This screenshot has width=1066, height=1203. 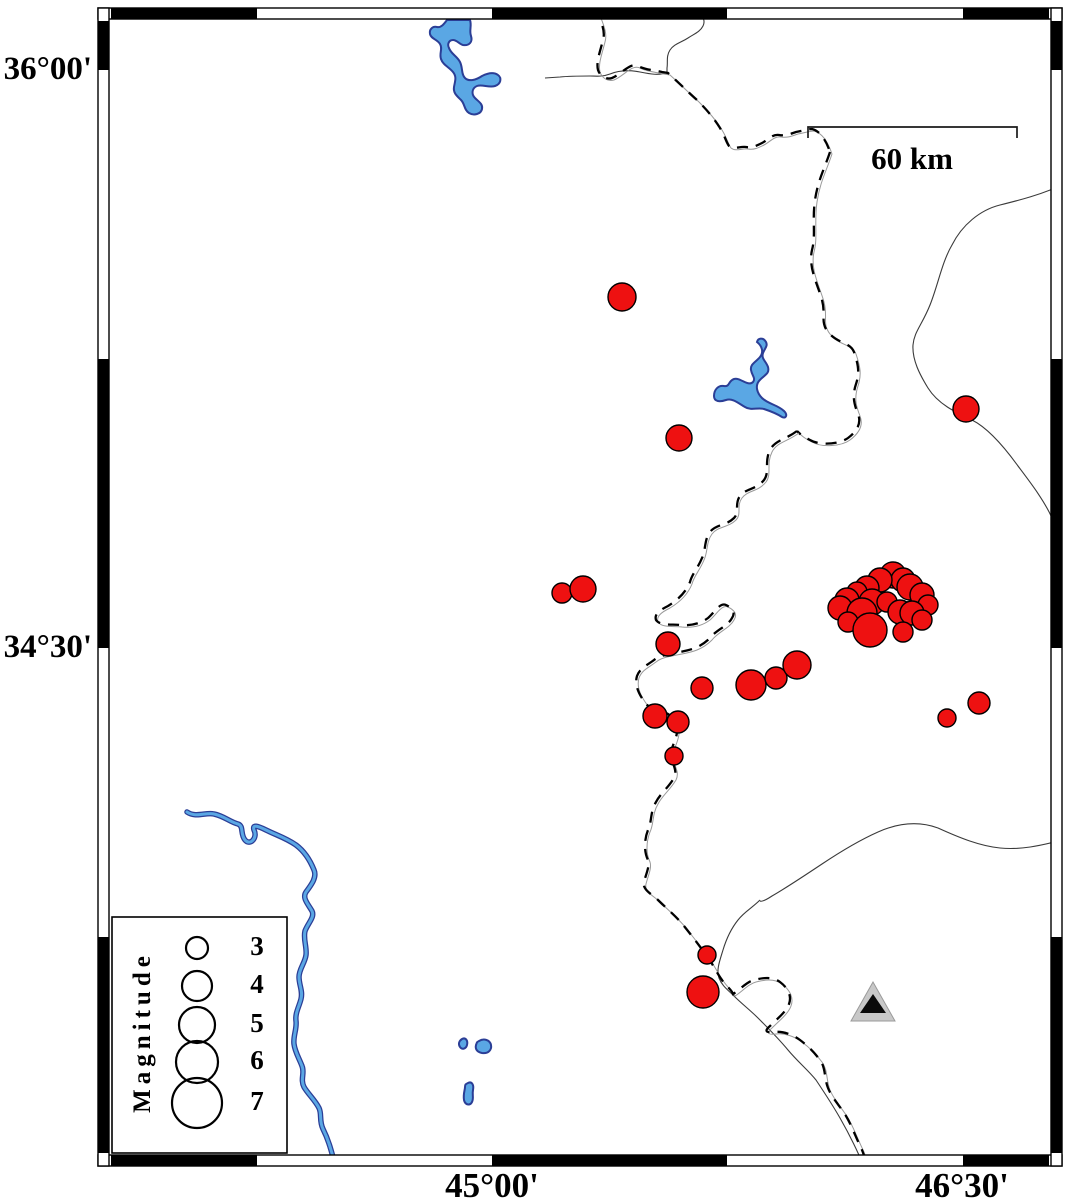 I want to click on border-central-south-dashed, so click(x=750, y=792).